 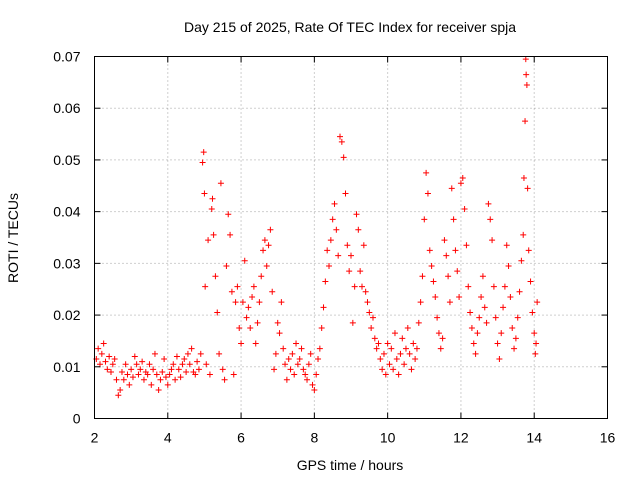 What do you see at coordinates (350, 465) in the screenshot?
I see `x-axis-title: GPS time / hours` at bounding box center [350, 465].